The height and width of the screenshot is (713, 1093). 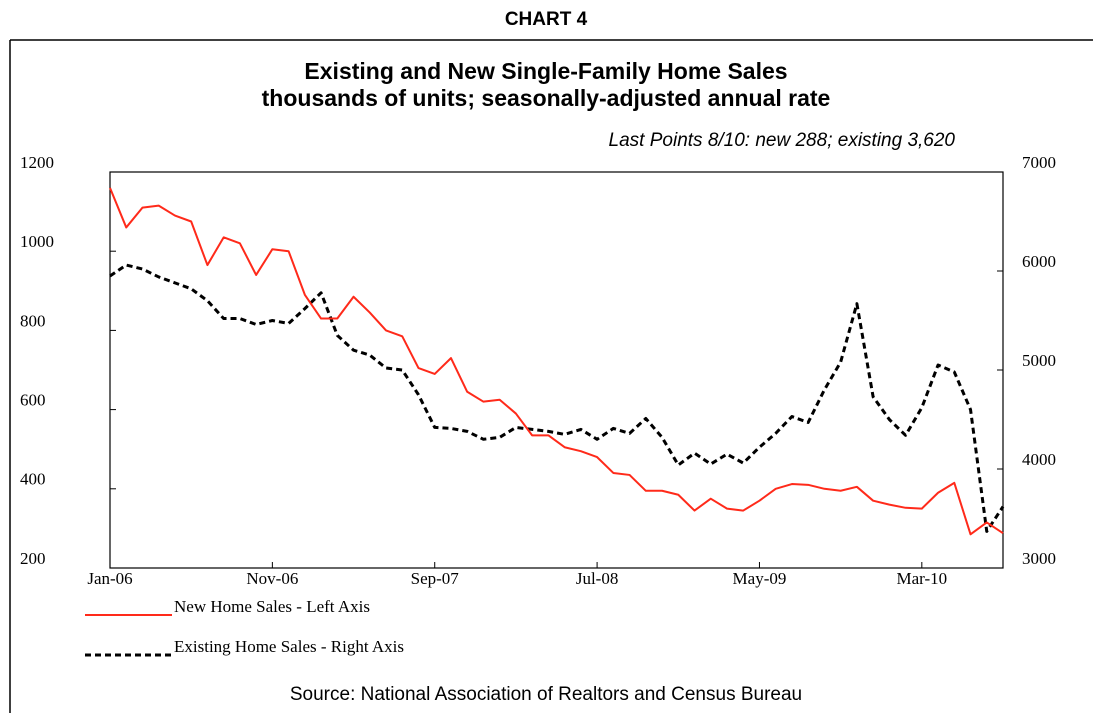 I want to click on y-tick-label: 1000, so click(x=37, y=241).